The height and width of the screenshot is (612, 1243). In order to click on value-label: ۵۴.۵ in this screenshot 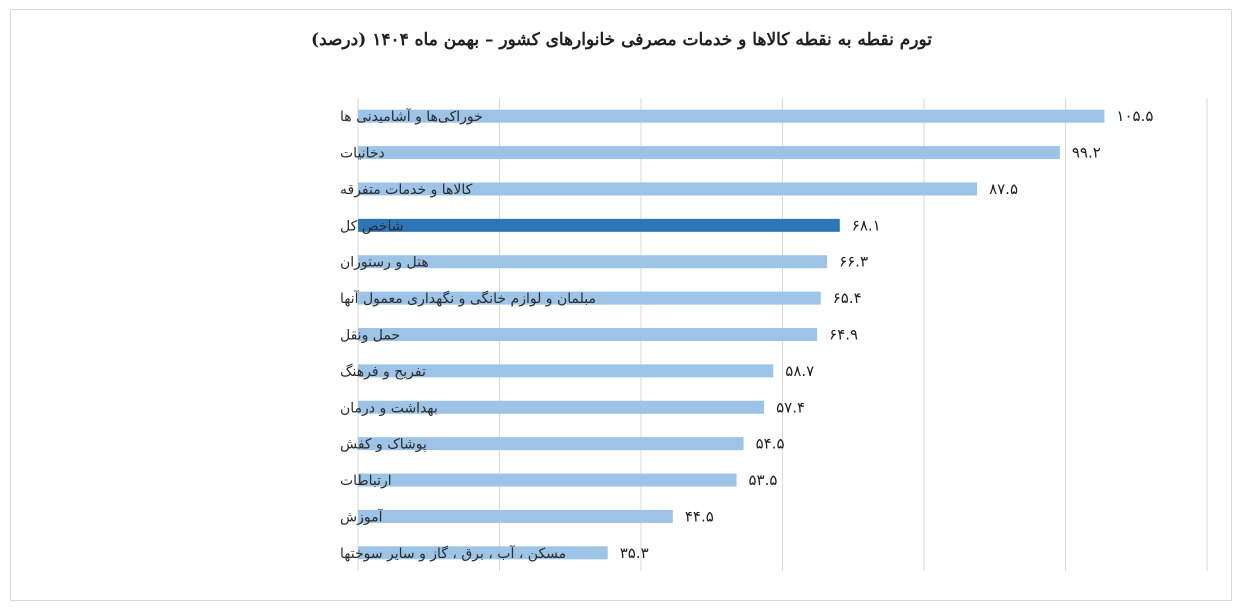, I will do `click(770, 444)`.